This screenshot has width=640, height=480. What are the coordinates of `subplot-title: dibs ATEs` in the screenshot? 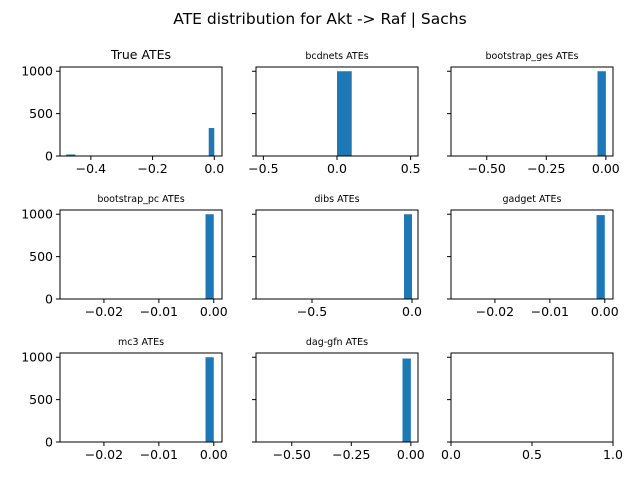 It's located at (336, 199).